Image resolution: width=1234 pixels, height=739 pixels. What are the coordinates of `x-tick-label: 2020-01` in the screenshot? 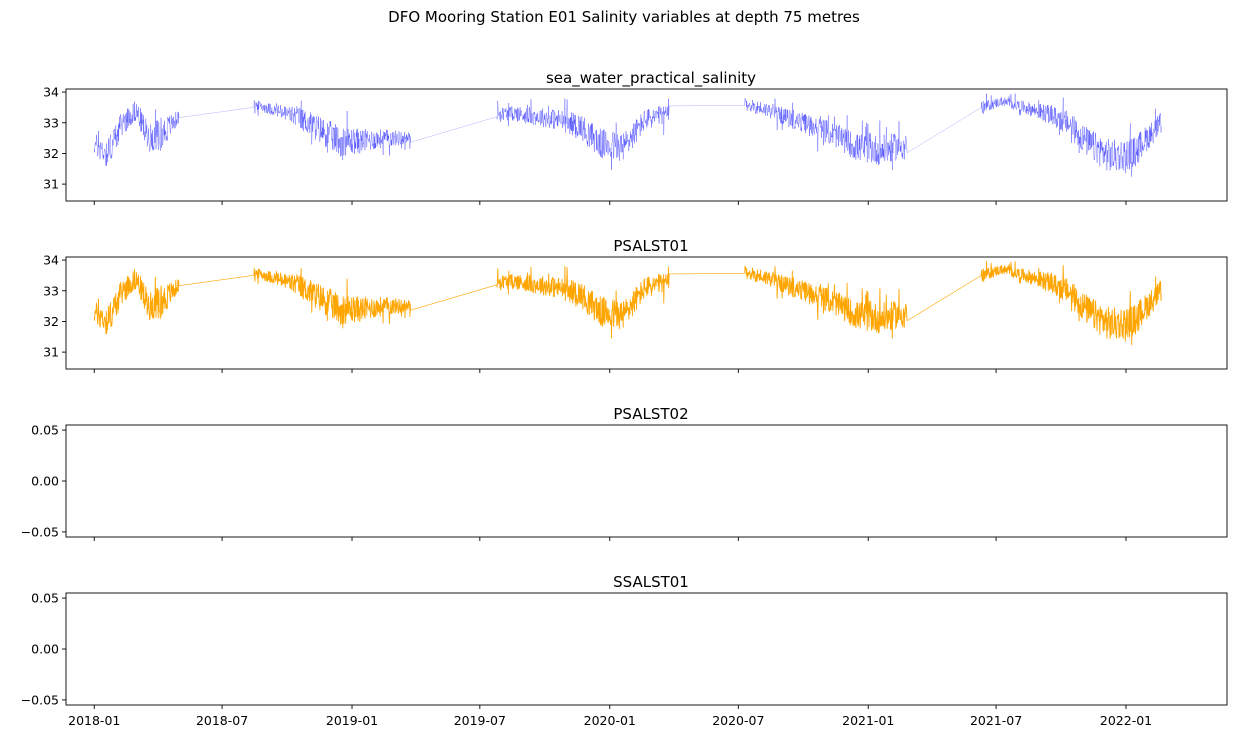 It's located at (610, 720).